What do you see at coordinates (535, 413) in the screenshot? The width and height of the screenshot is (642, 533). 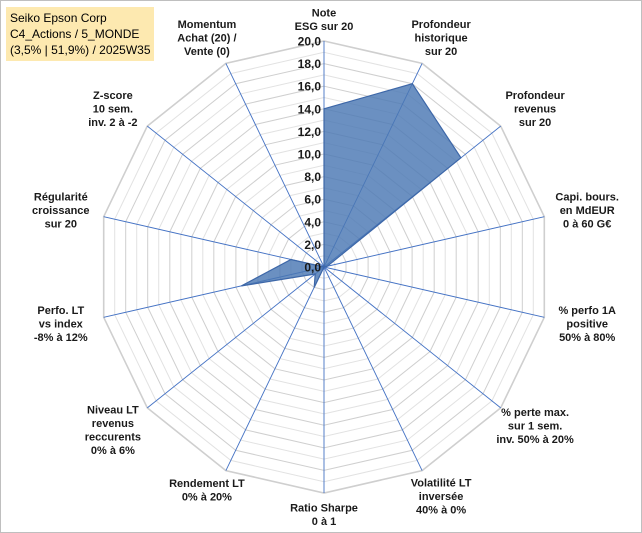 I see `axis-label-line: % perte max.` at bounding box center [535, 413].